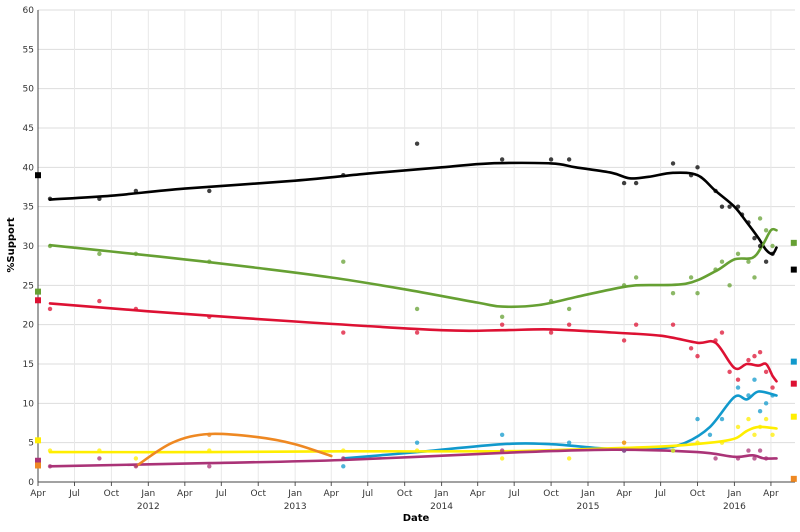  What do you see at coordinates (28, 50) in the screenshot?
I see `y-tick-label: 55` at bounding box center [28, 50].